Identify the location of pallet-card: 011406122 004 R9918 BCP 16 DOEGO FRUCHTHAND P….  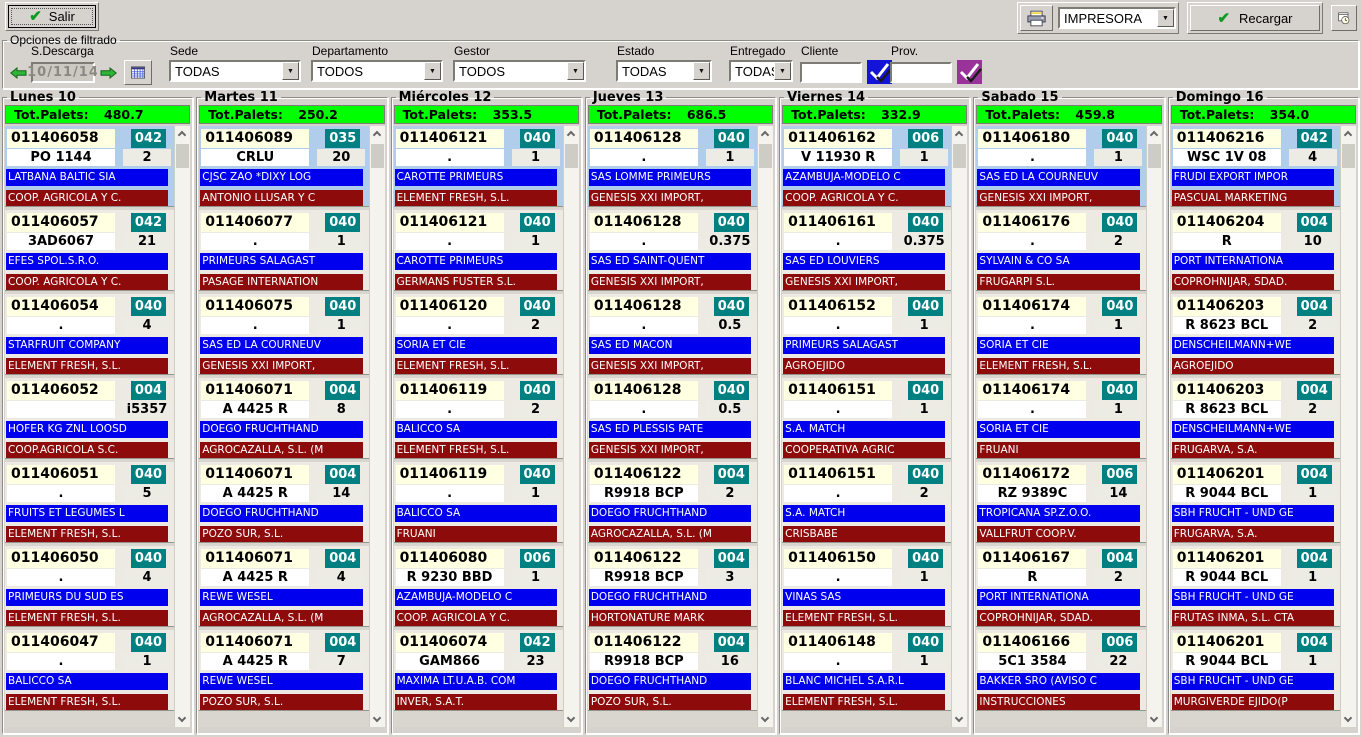
(672, 670).